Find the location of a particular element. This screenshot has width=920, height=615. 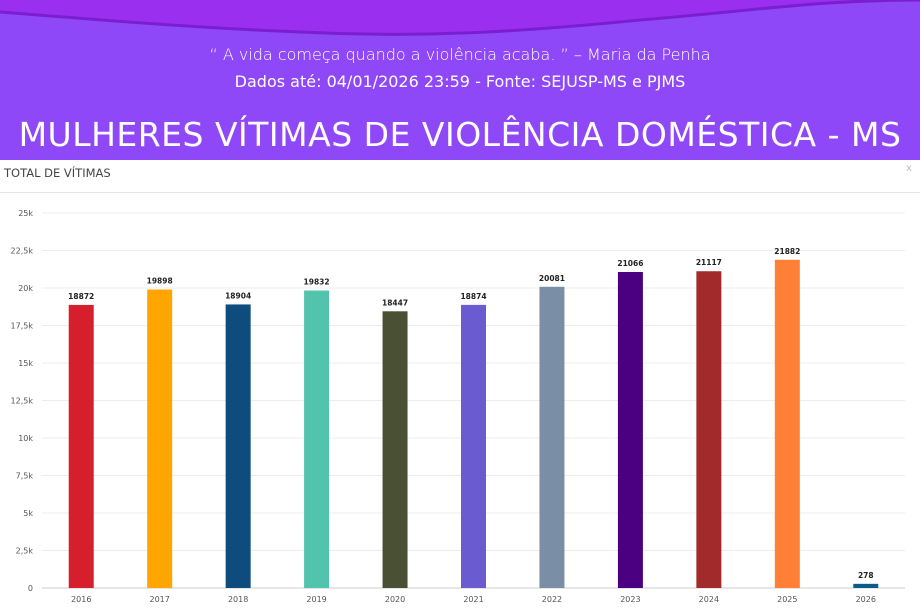

x-tick-label: 2016 is located at coordinates (81, 599).